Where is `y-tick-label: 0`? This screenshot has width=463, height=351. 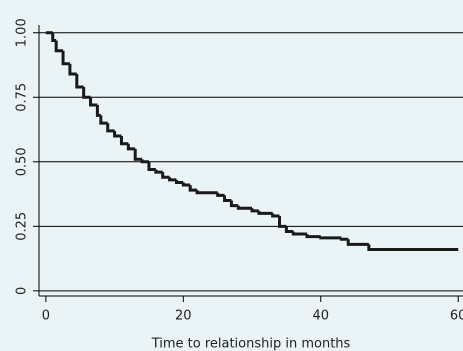 y-tick-label: 0 is located at coordinates (22, 291).